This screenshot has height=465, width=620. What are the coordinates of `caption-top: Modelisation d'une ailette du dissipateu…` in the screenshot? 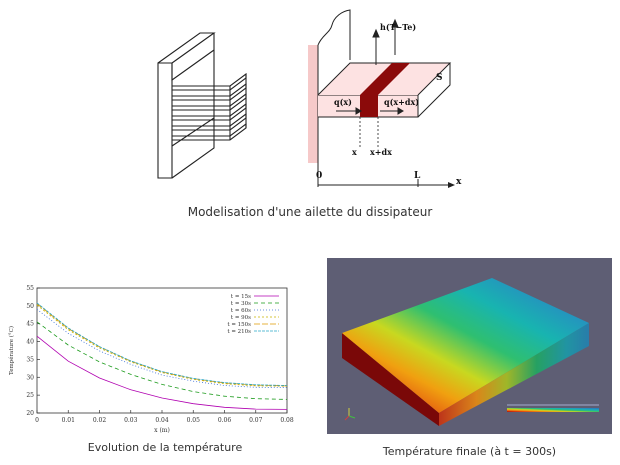 It's located at (310, 212).